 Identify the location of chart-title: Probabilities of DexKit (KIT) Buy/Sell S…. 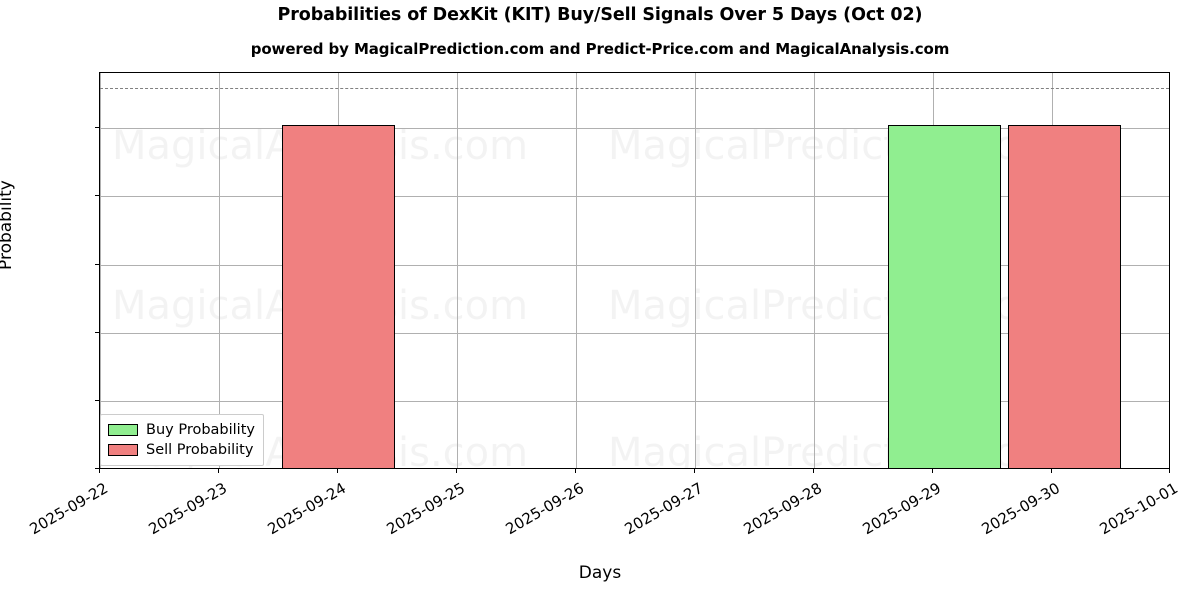
(600, 15).